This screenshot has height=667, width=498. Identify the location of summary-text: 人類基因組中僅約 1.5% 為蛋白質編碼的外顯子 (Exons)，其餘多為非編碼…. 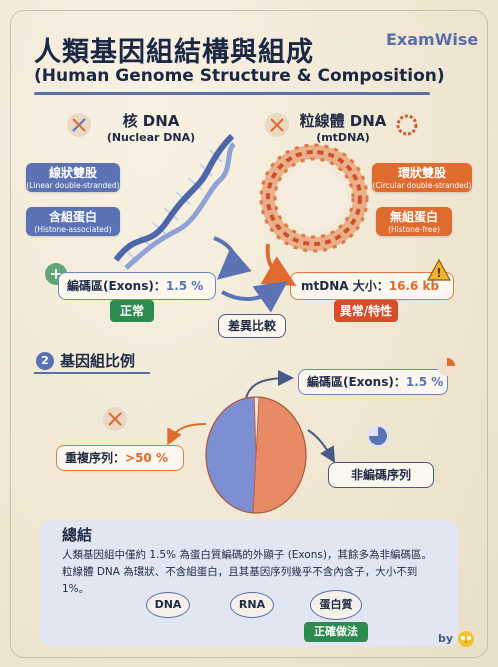
(247, 572).